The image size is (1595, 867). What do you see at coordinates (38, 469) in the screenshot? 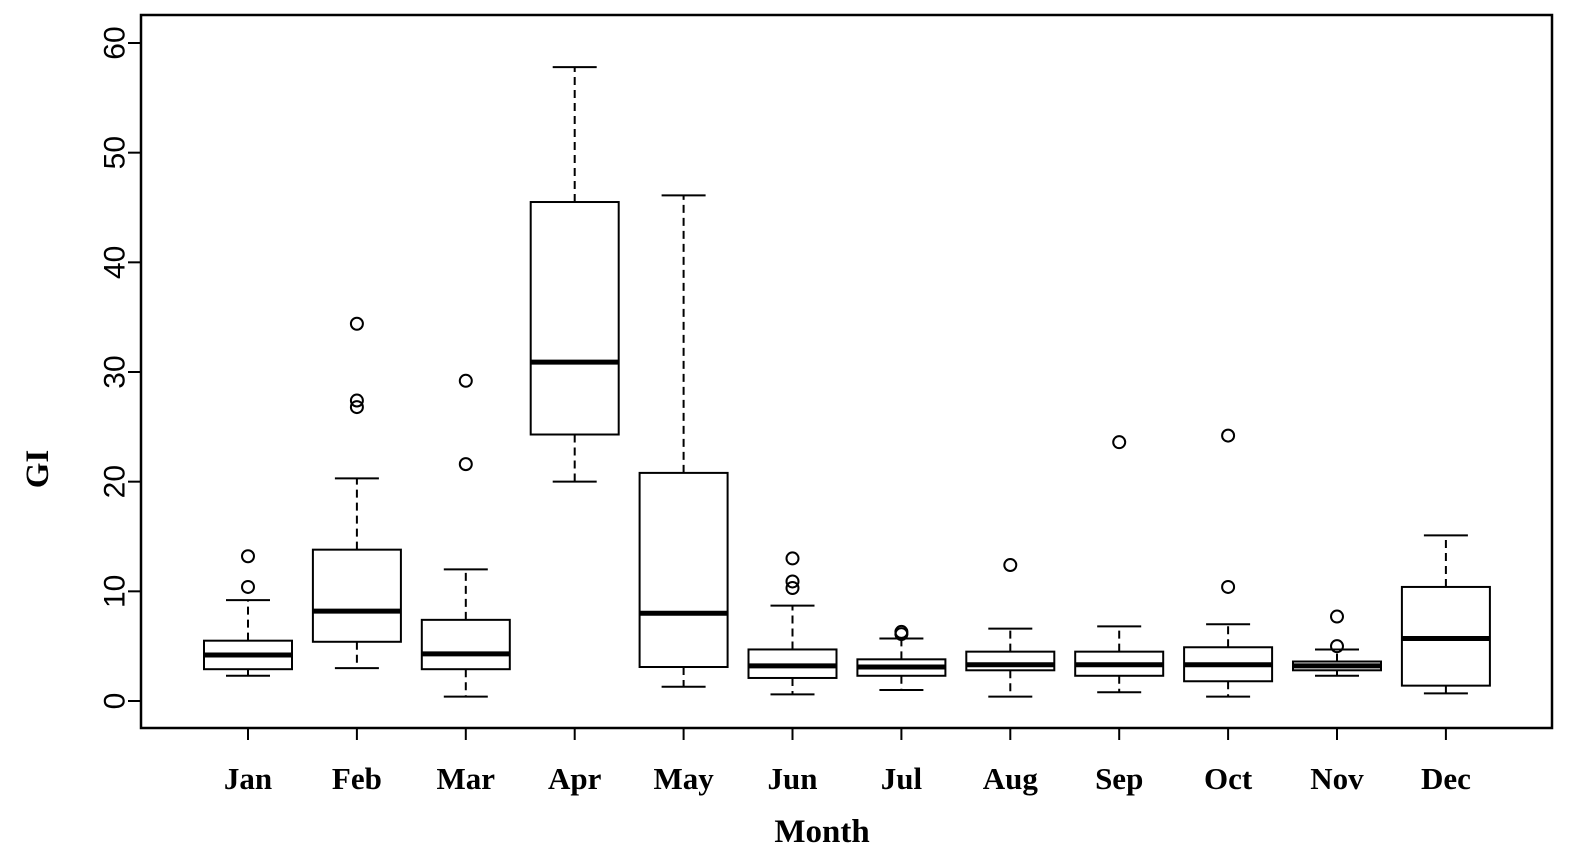
I see `y-axis-title: GI` at bounding box center [38, 469].